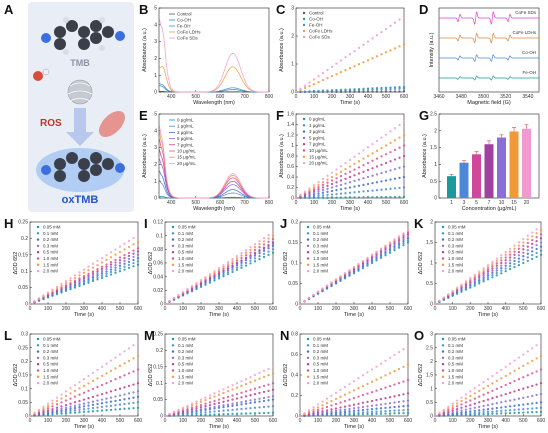  What do you see at coordinates (489, 50) in the screenshot?
I see `plot-frame` at bounding box center [489, 50].